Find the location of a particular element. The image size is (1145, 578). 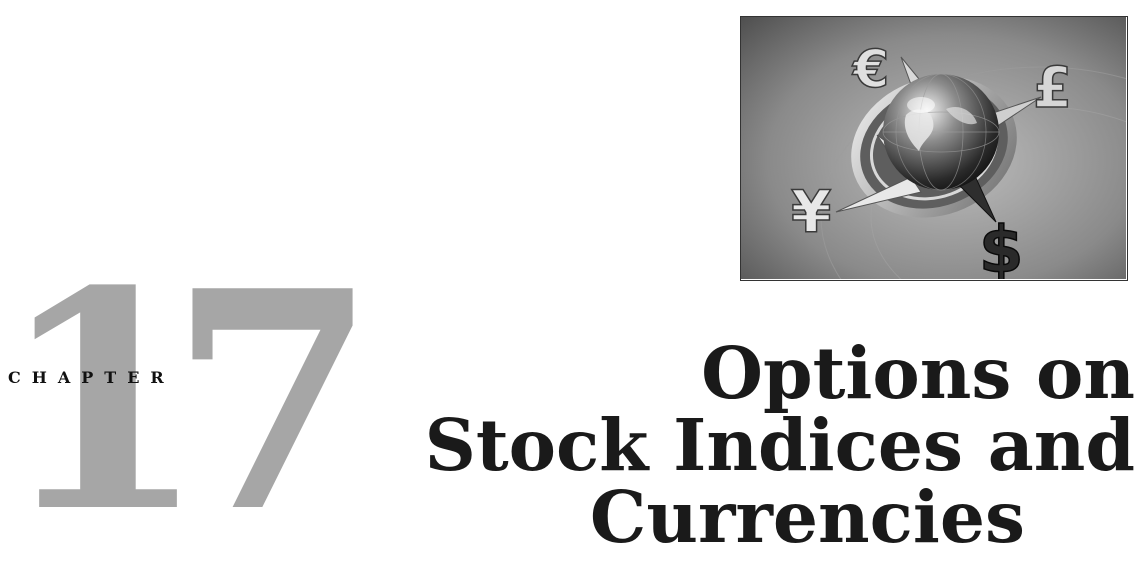

chapter-label: CHAPTER is located at coordinates (91, 377).